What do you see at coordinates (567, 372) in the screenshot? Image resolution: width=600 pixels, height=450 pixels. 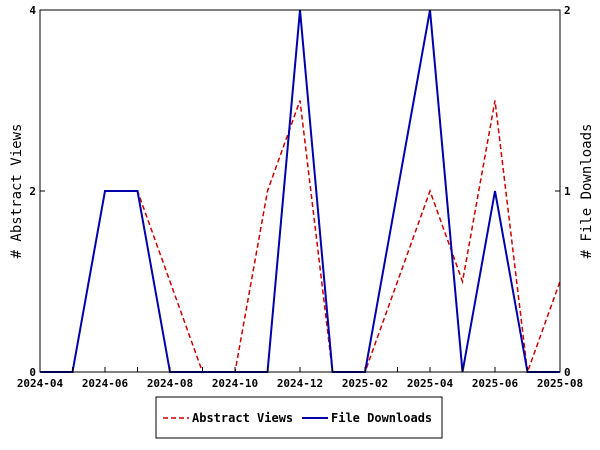 I see `right-tick-label: 0` at bounding box center [567, 372].